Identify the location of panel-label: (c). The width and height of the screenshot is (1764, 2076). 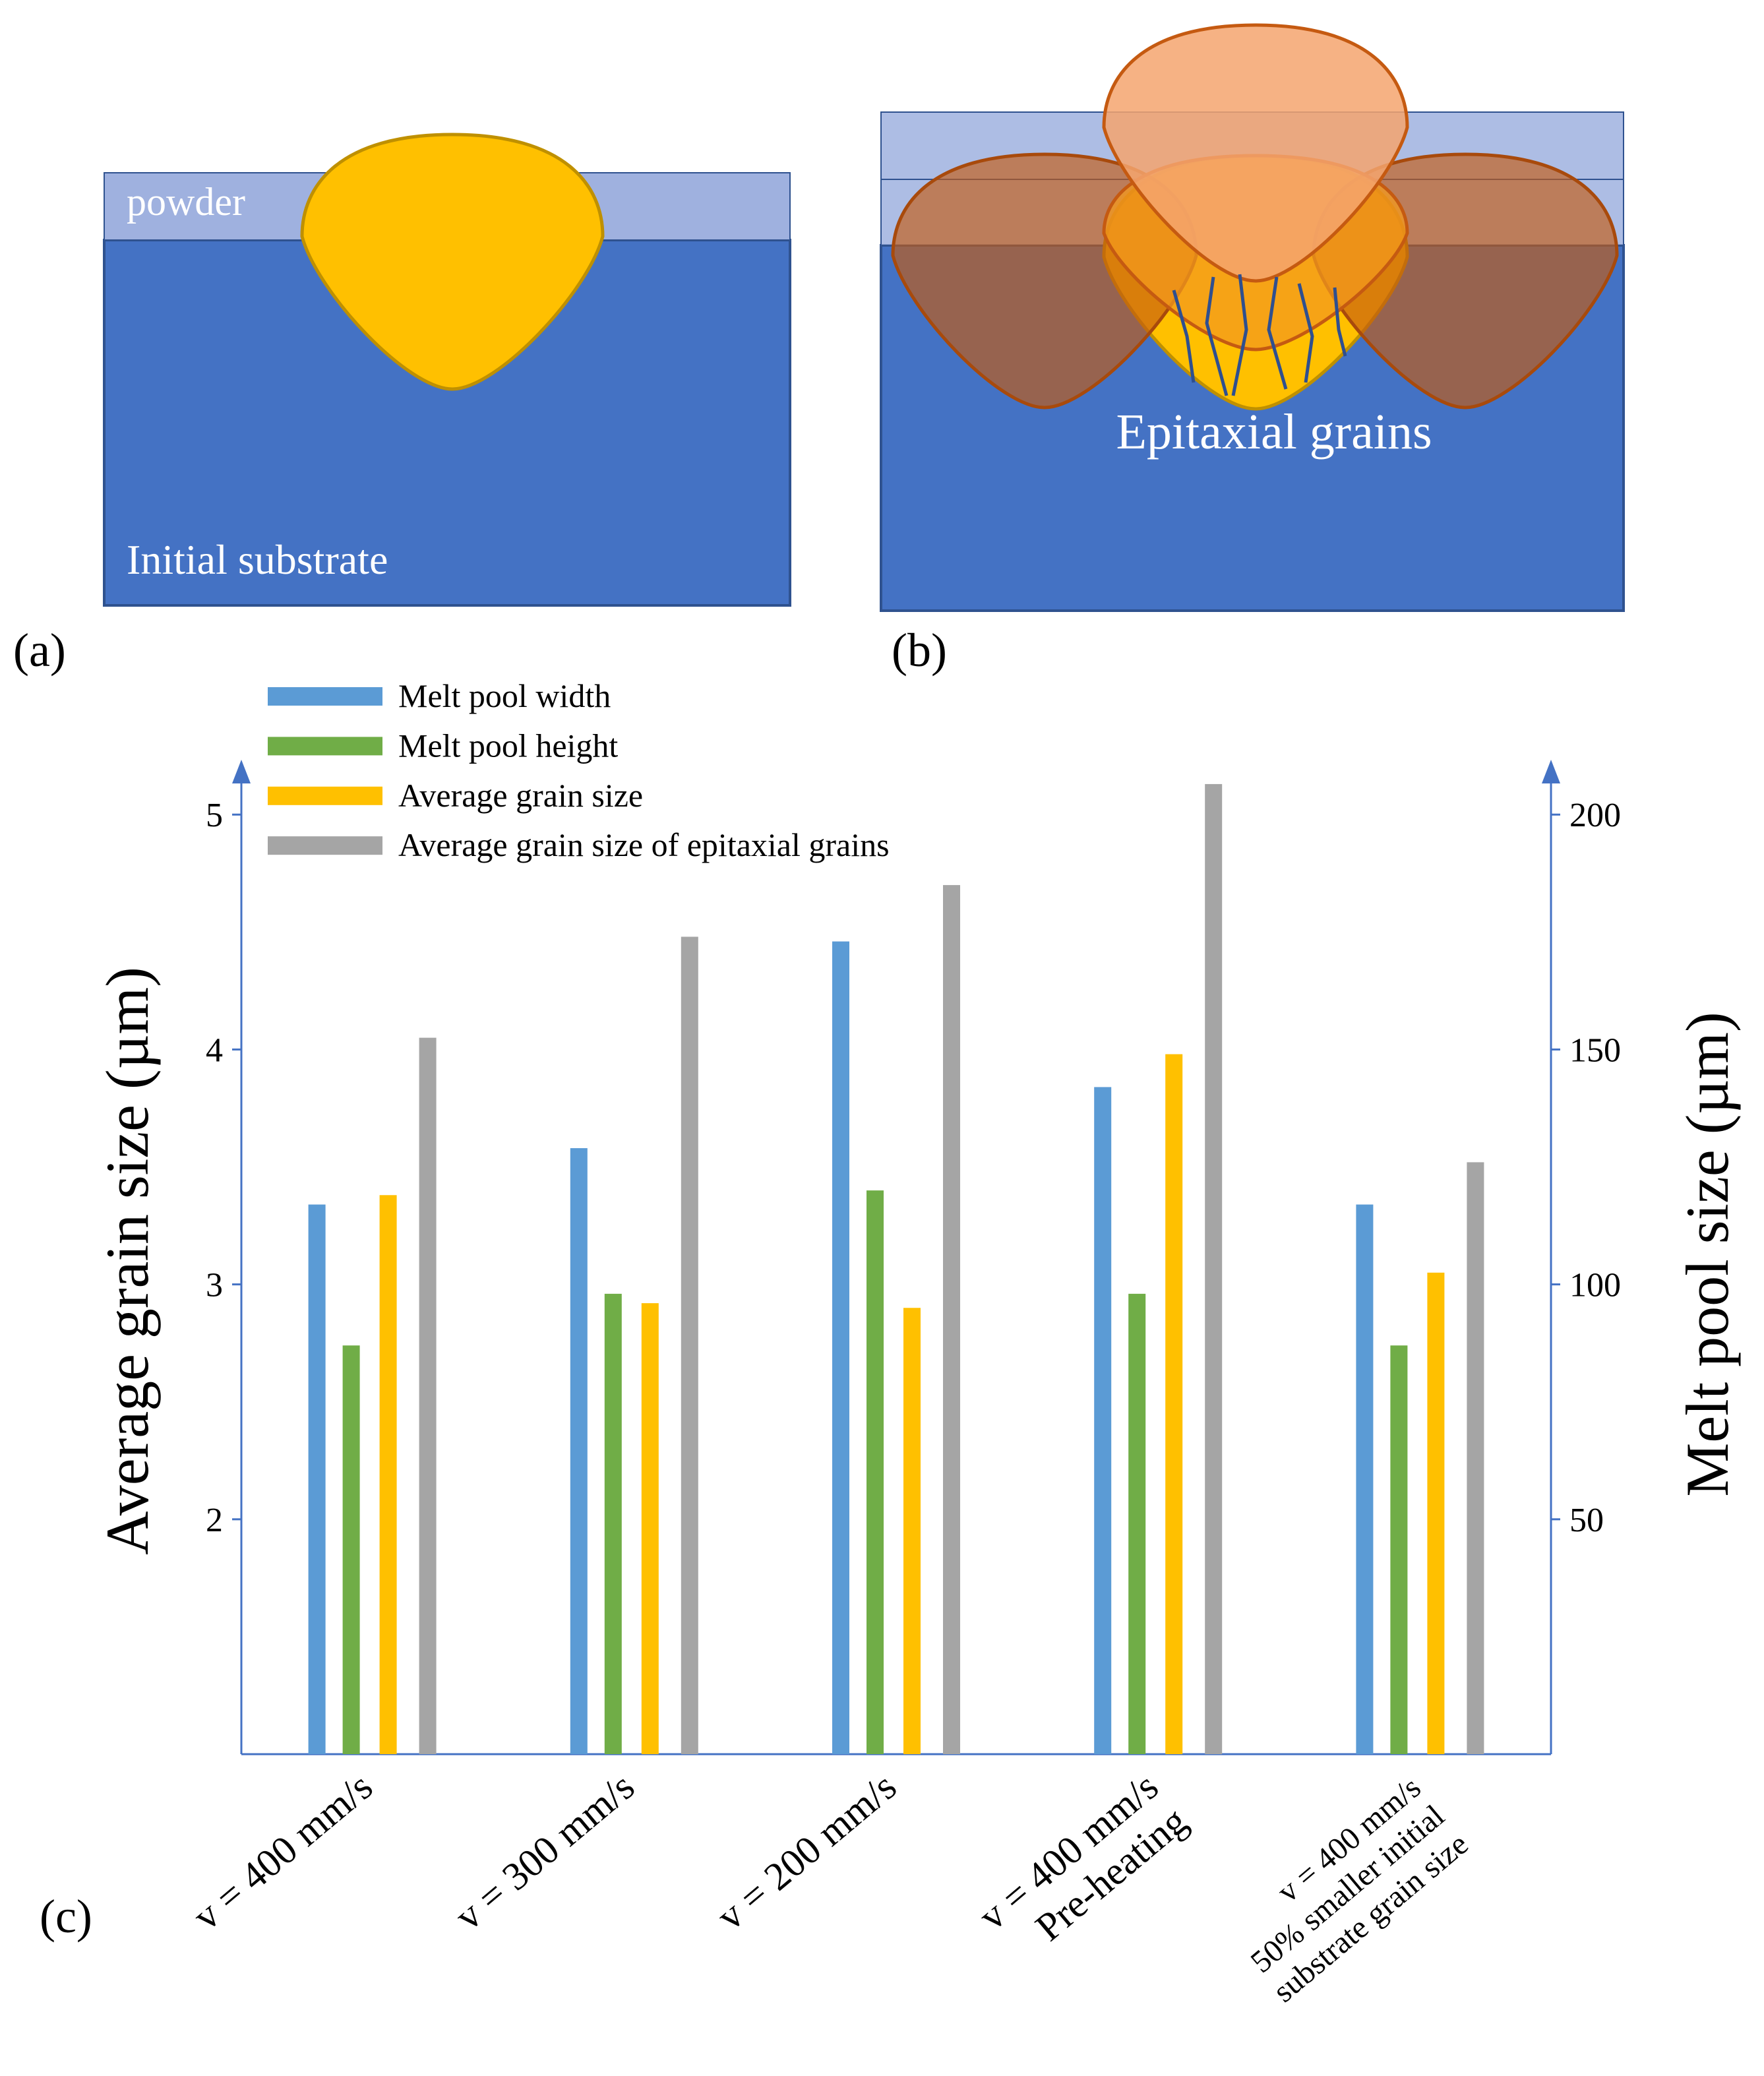
(66, 1916).